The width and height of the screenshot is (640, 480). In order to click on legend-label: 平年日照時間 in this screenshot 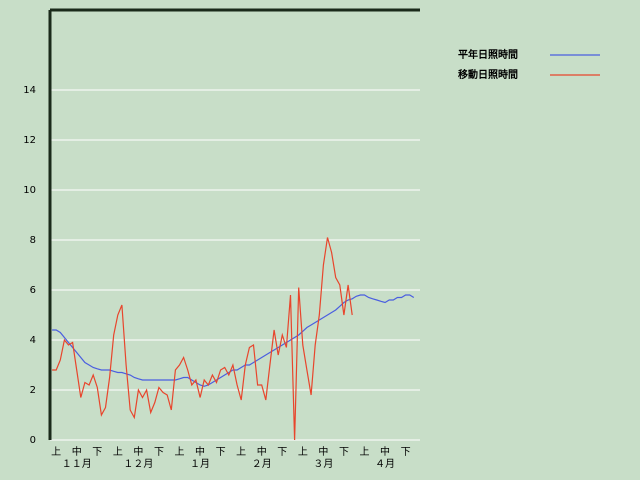, I will do `click(488, 54)`.